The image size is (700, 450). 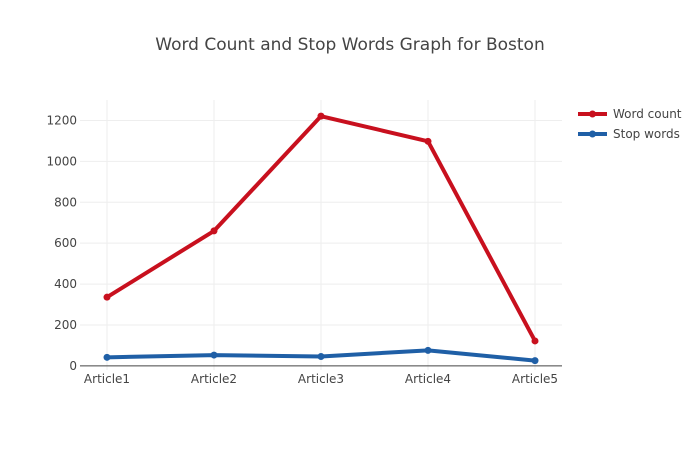 I want to click on x-tick-label: Article2, so click(x=214, y=379).